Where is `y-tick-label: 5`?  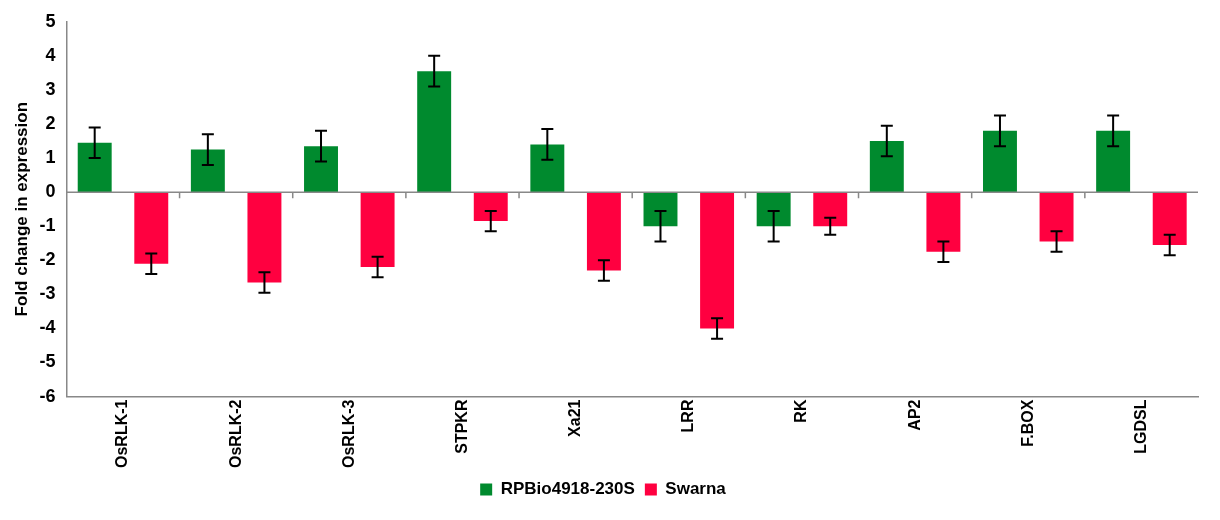
y-tick-label: 5 is located at coordinates (50, 20).